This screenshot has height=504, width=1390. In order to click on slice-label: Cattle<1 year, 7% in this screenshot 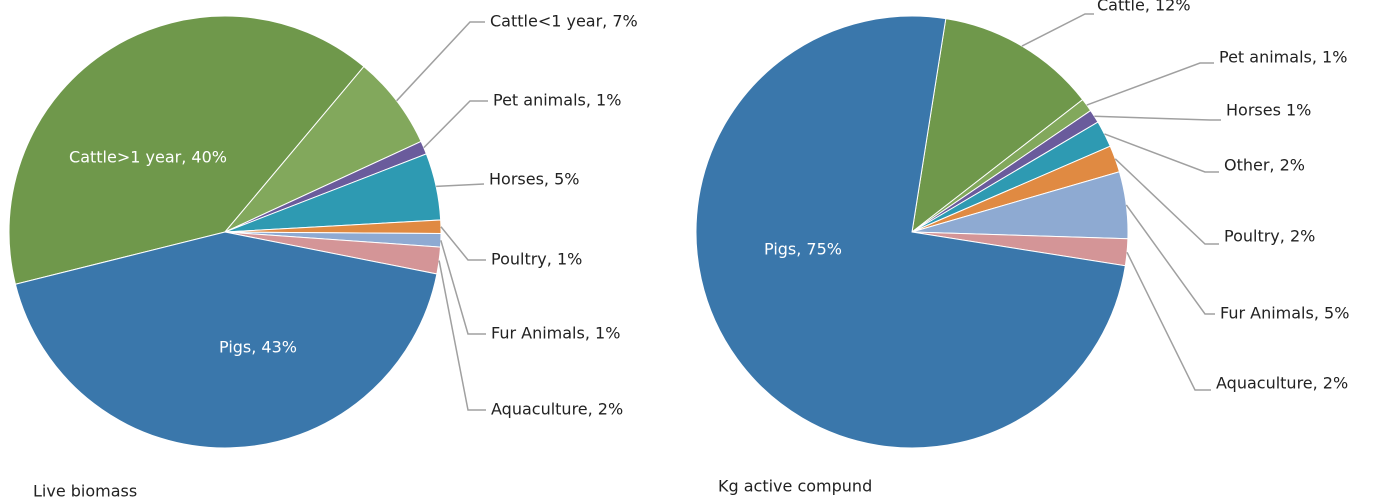, I will do `click(564, 21)`.